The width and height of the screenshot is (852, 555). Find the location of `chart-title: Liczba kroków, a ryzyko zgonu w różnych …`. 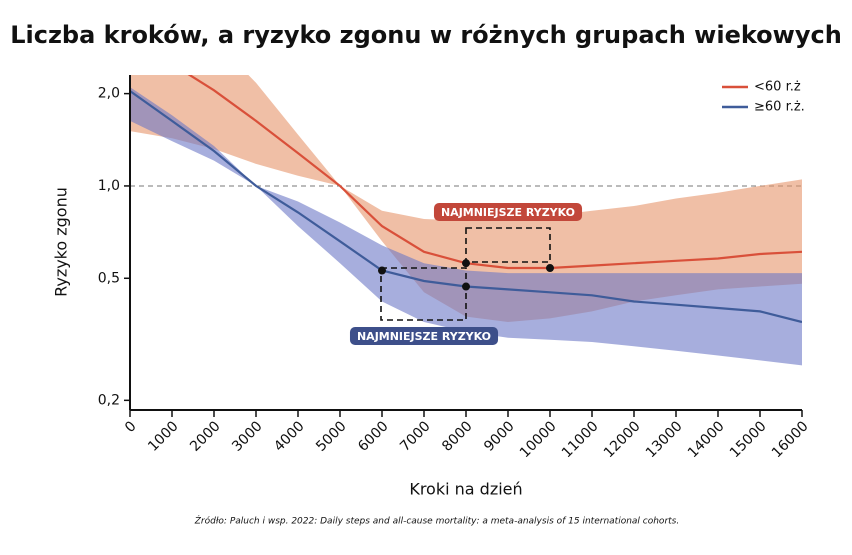

chart-title: Liczba kroków, a ryzyko zgonu w różnych … is located at coordinates (426, 35).